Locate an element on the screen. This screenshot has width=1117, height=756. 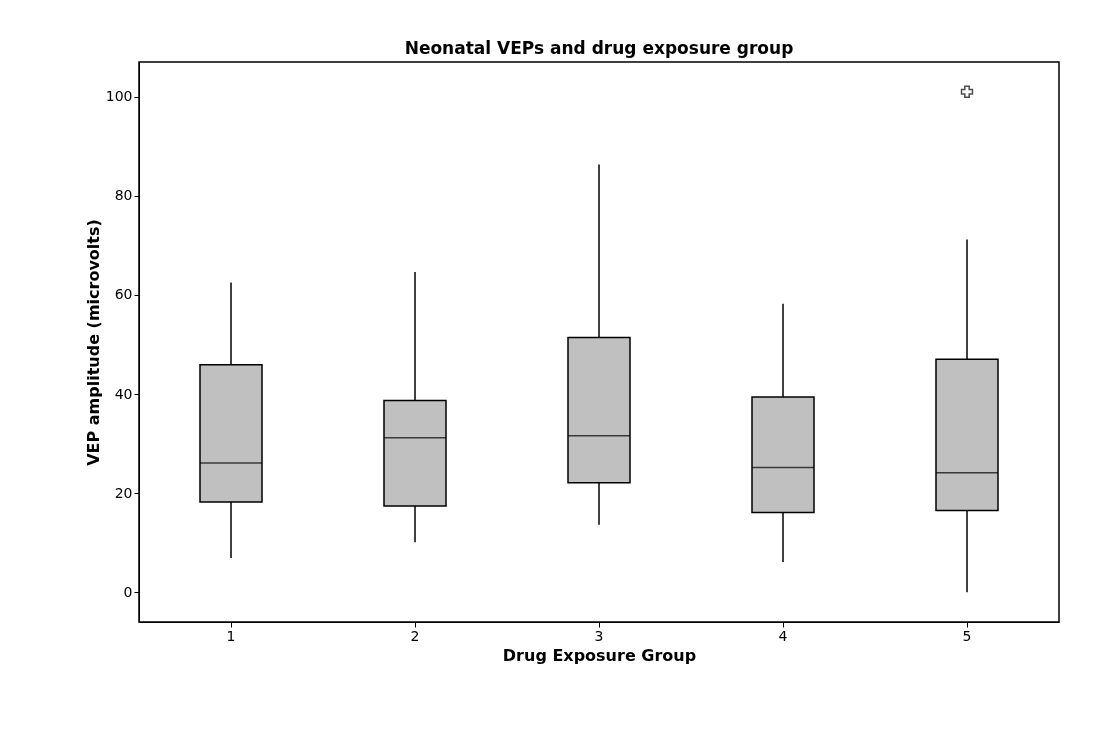
x-tick-label: 3 is located at coordinates (599, 635).